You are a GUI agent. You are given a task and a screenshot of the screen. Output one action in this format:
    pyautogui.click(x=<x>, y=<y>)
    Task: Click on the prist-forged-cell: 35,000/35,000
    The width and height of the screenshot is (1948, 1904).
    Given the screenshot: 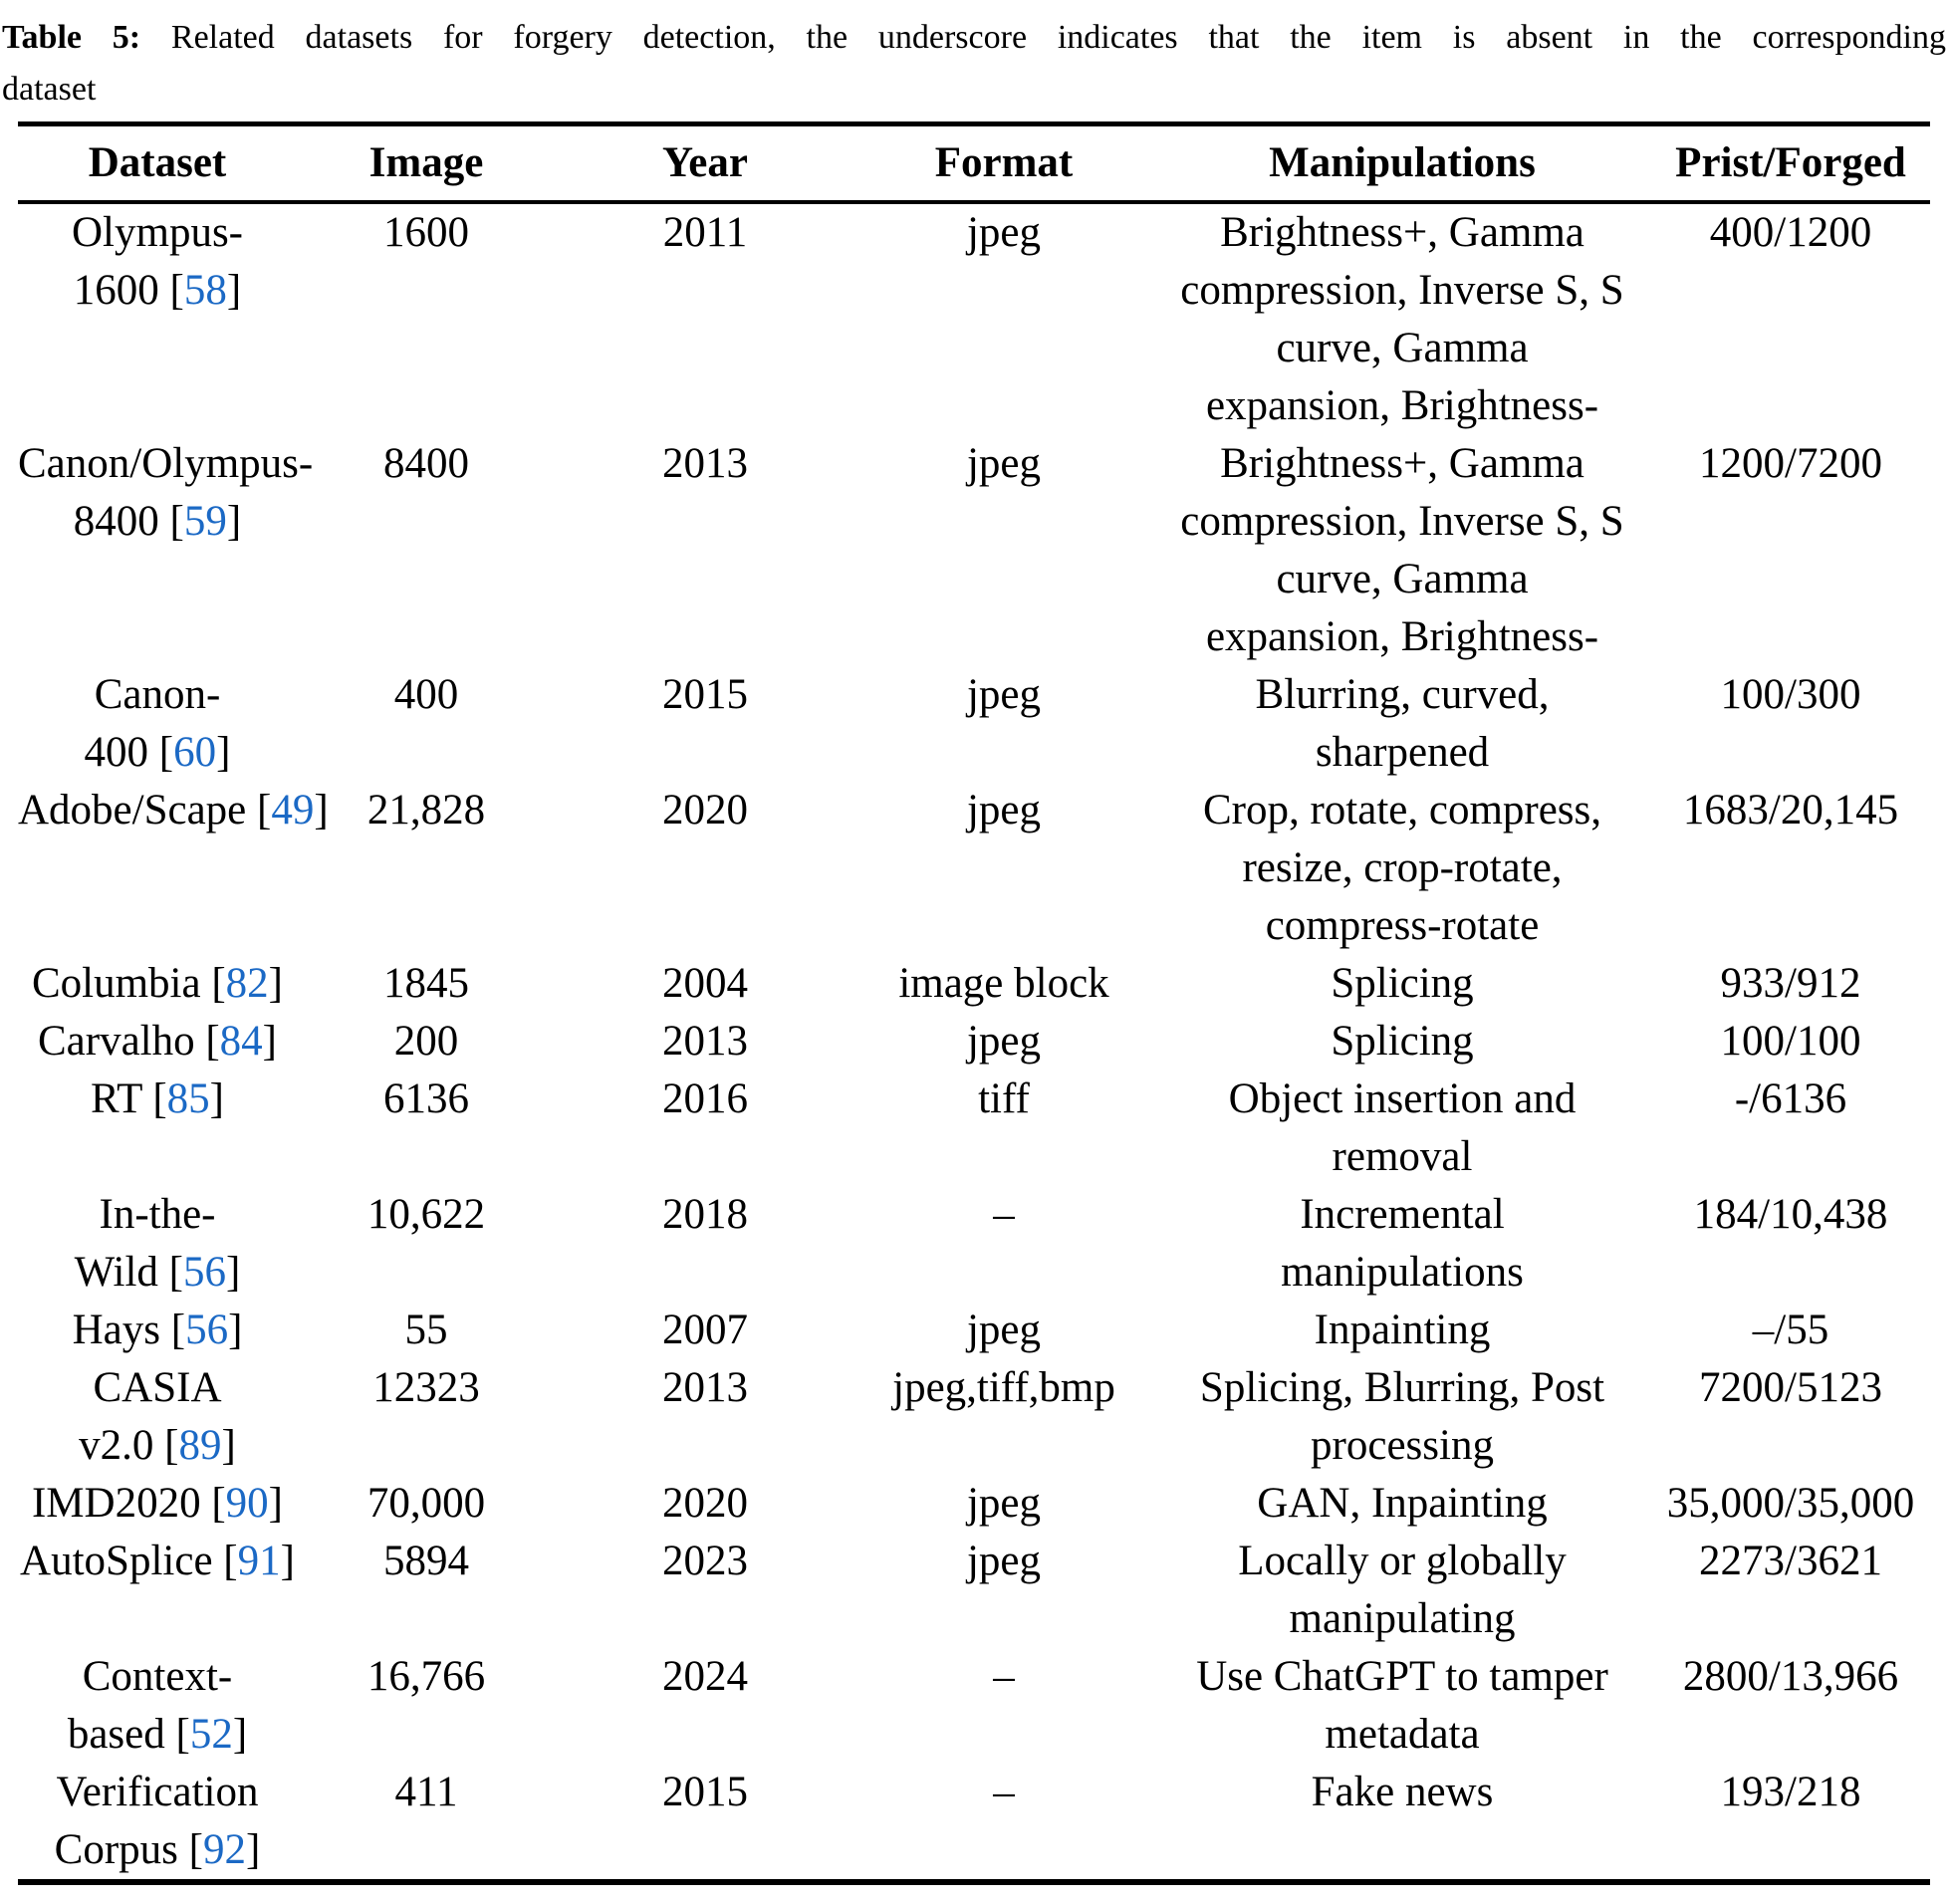 What is the action you would take?
    pyautogui.click(x=1790, y=1503)
    